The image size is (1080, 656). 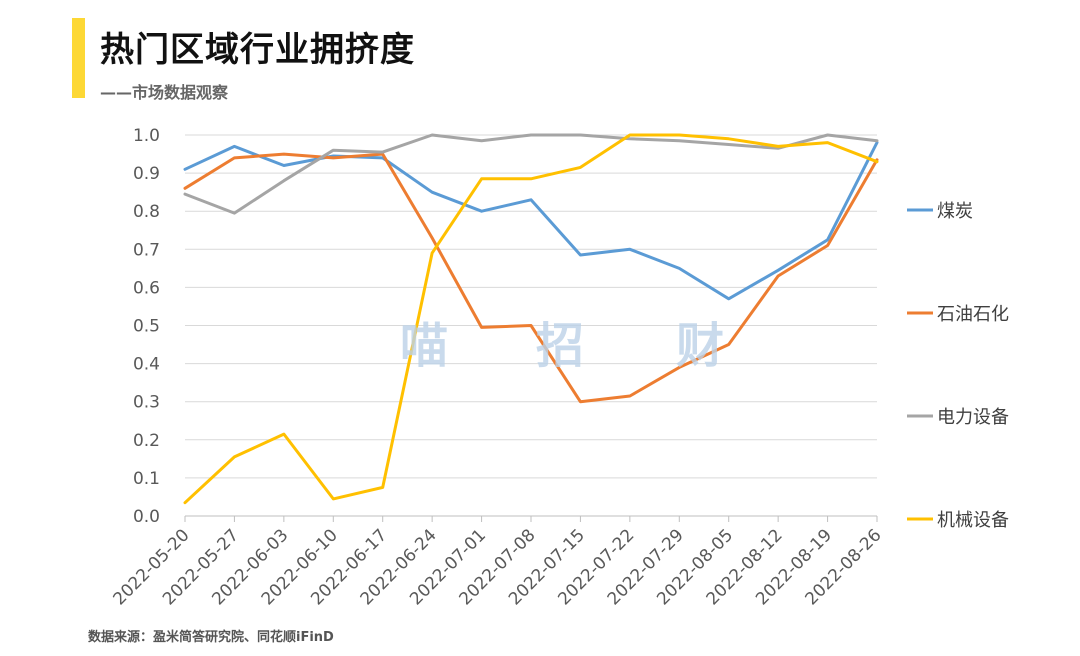 I want to click on y-tick-label: 0.4, so click(x=146, y=365).